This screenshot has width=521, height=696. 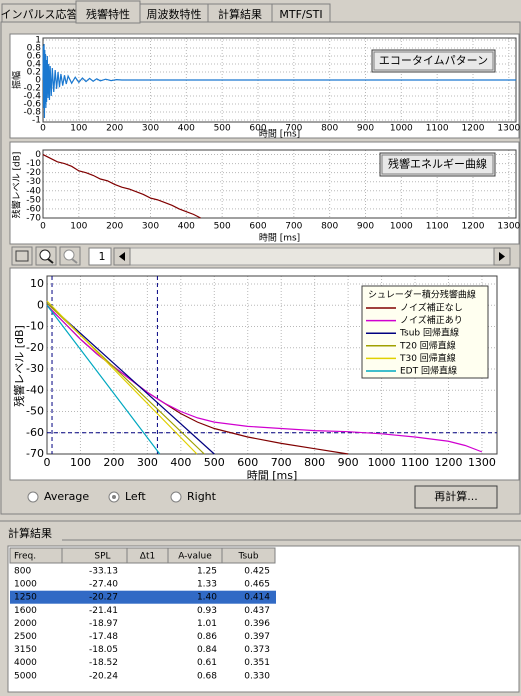 I want to click on table-cell: 0.93, so click(x=207, y=611).